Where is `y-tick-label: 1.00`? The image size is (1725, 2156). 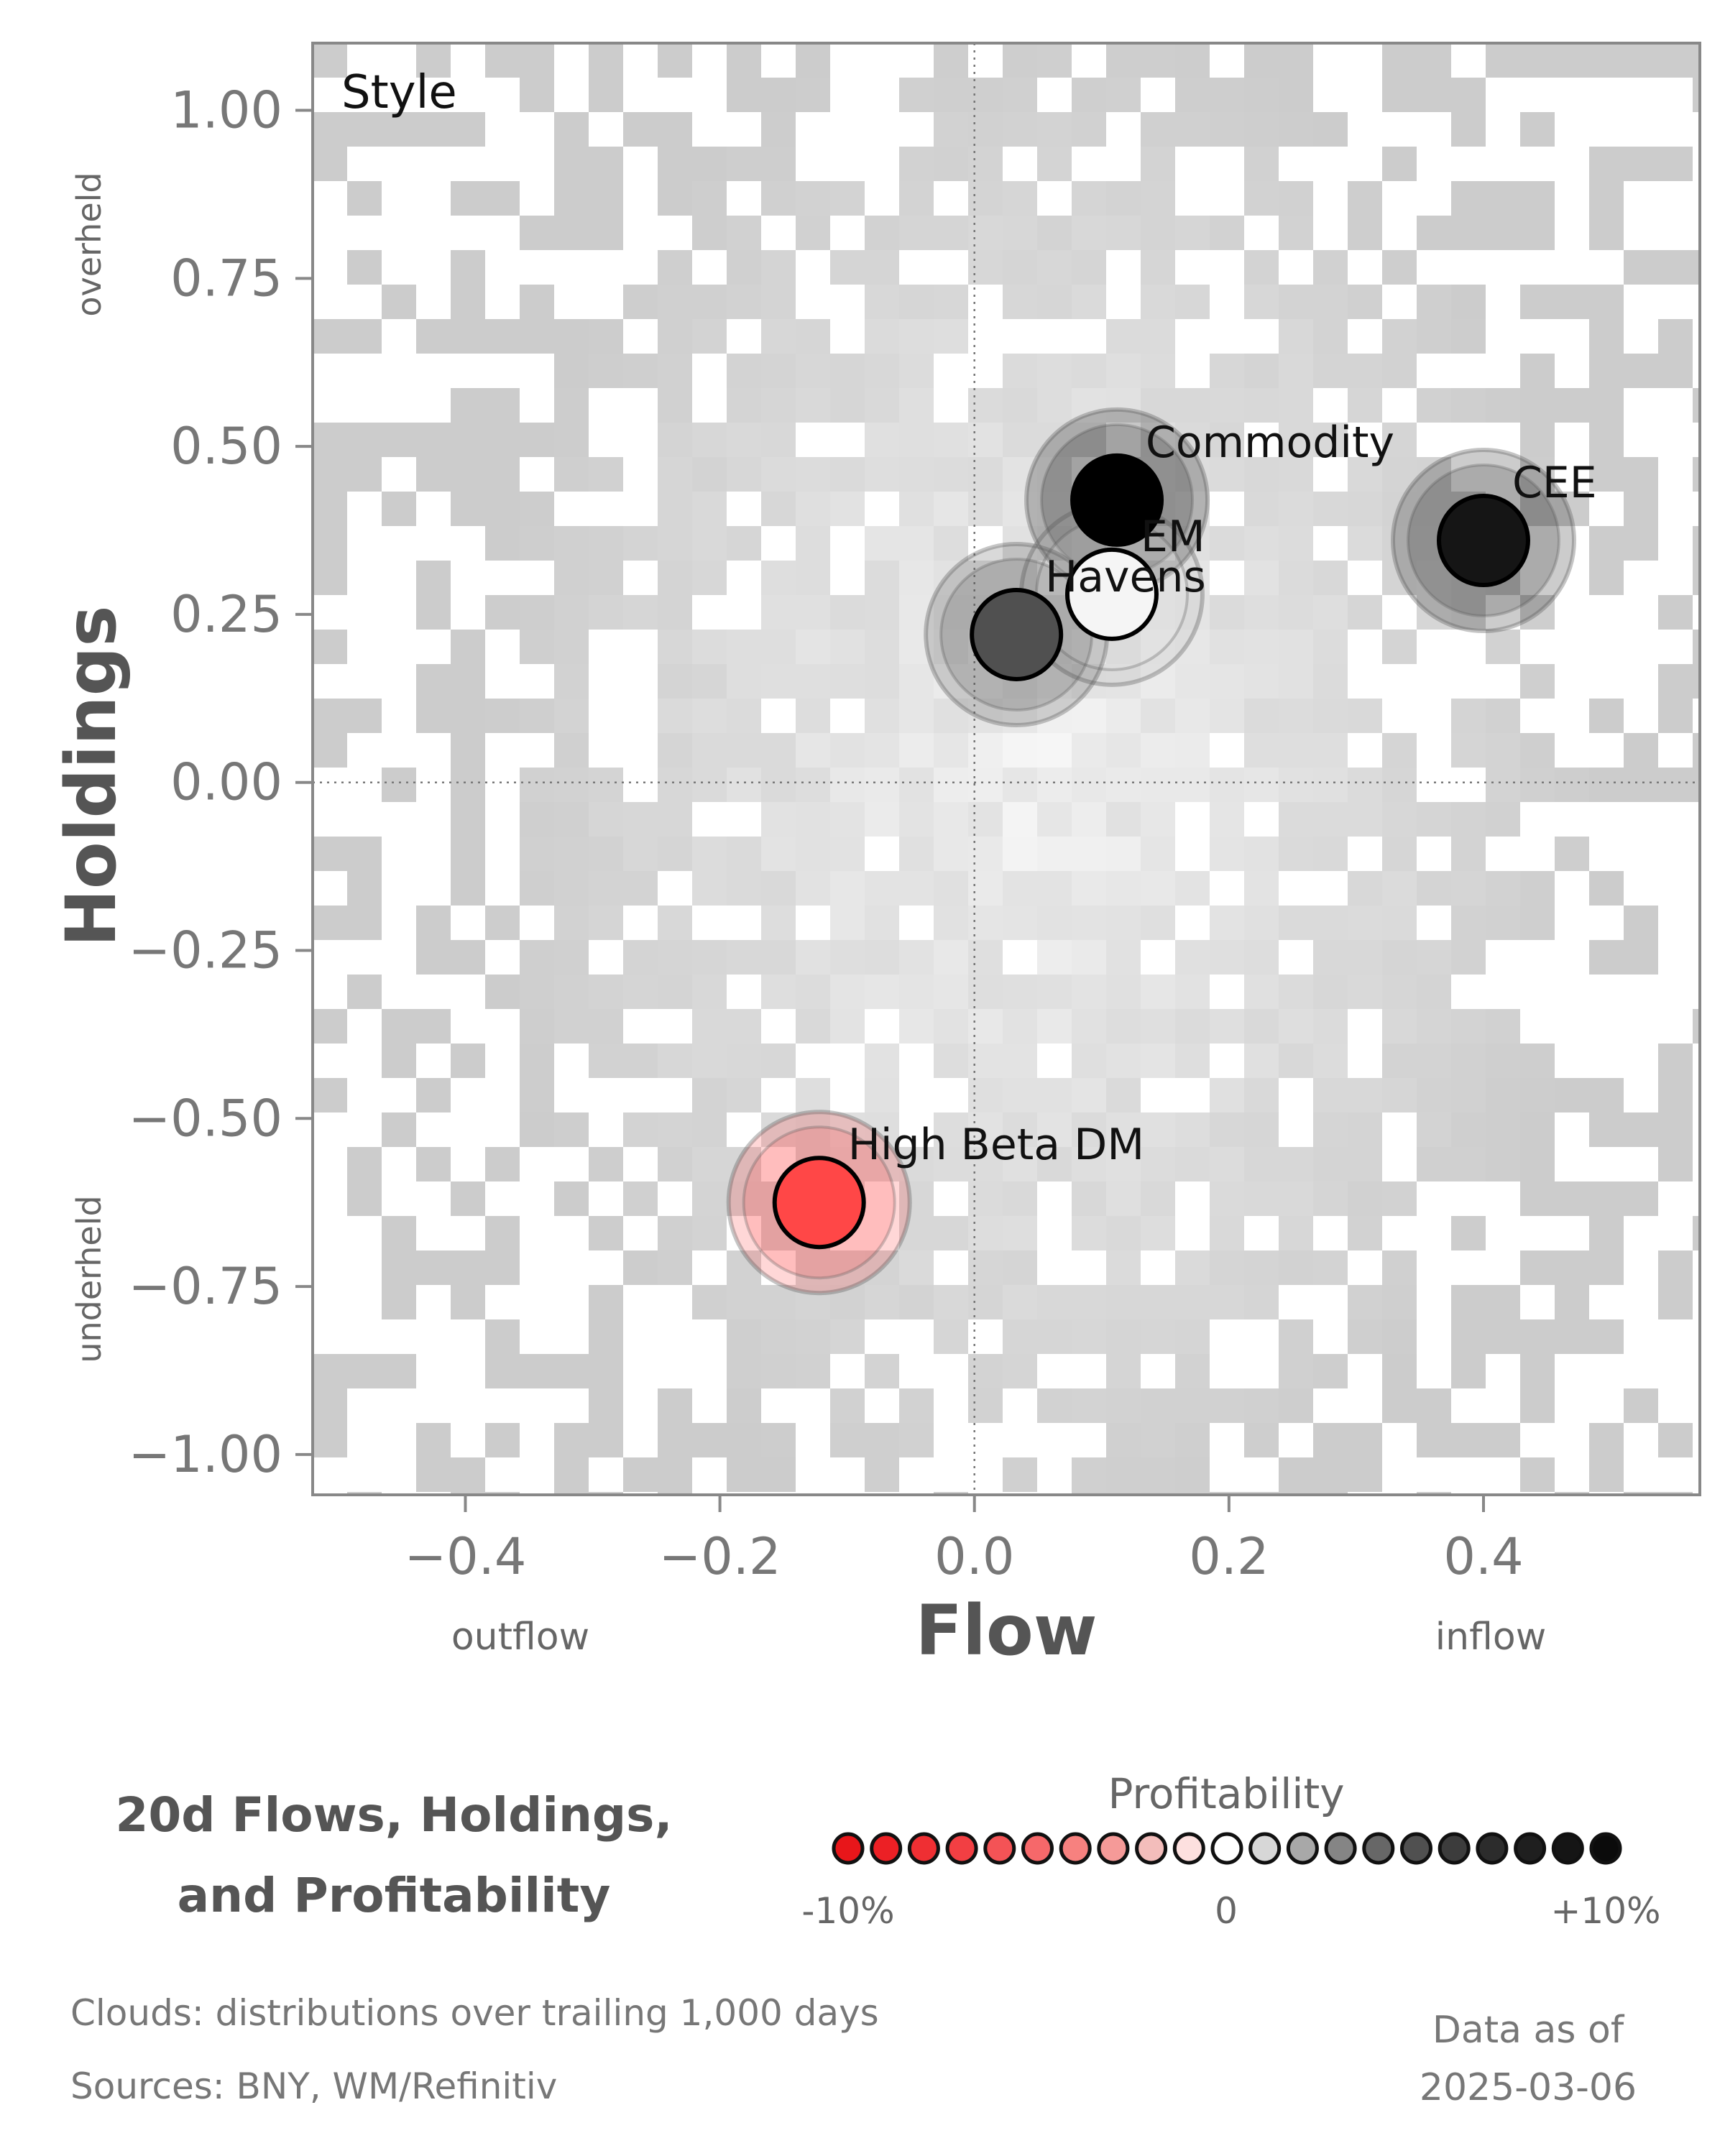
y-tick-label: 1.00 is located at coordinates (226, 111).